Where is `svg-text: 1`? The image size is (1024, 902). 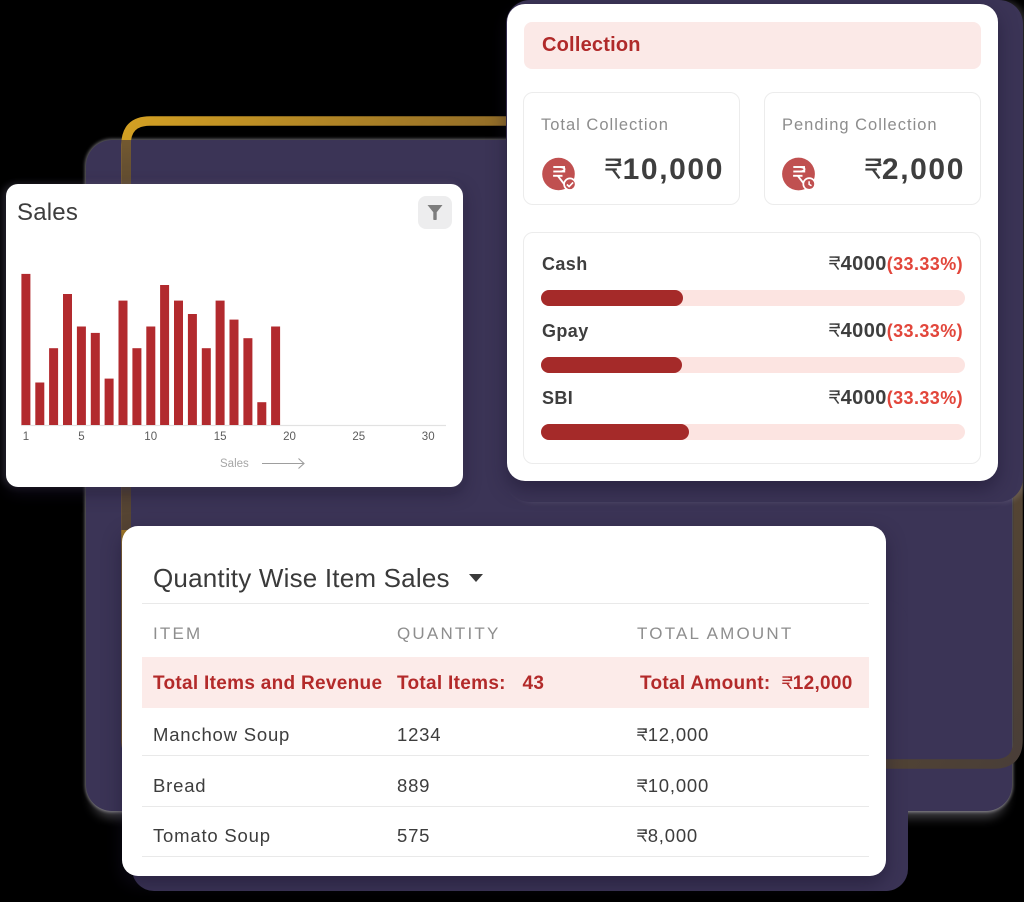
svg-text: 1 is located at coordinates (26, 437).